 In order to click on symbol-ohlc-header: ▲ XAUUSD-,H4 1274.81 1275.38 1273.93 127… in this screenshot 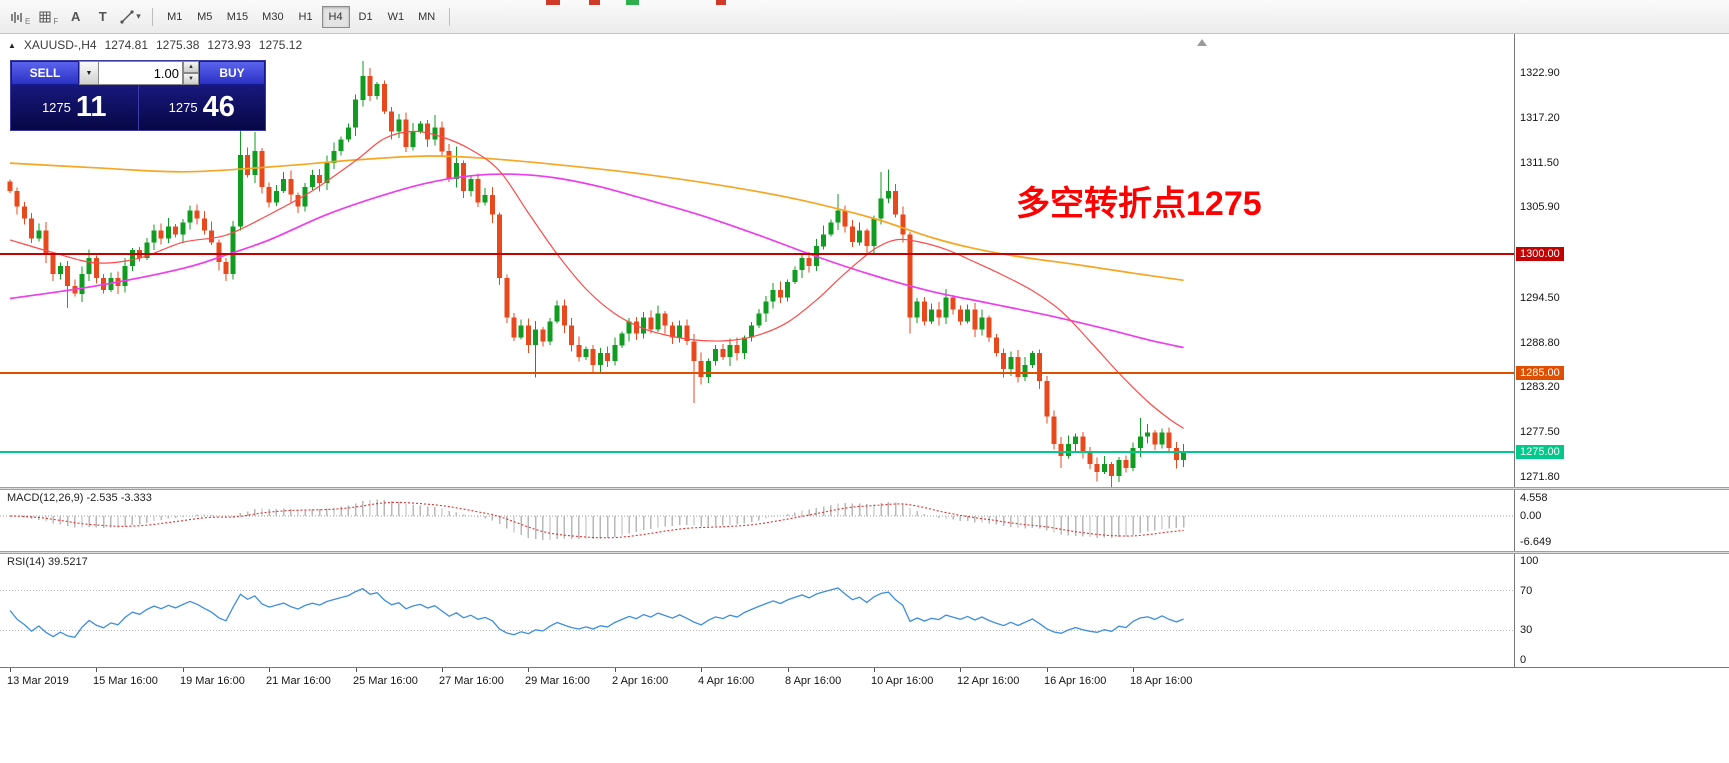, I will do `click(155, 45)`.